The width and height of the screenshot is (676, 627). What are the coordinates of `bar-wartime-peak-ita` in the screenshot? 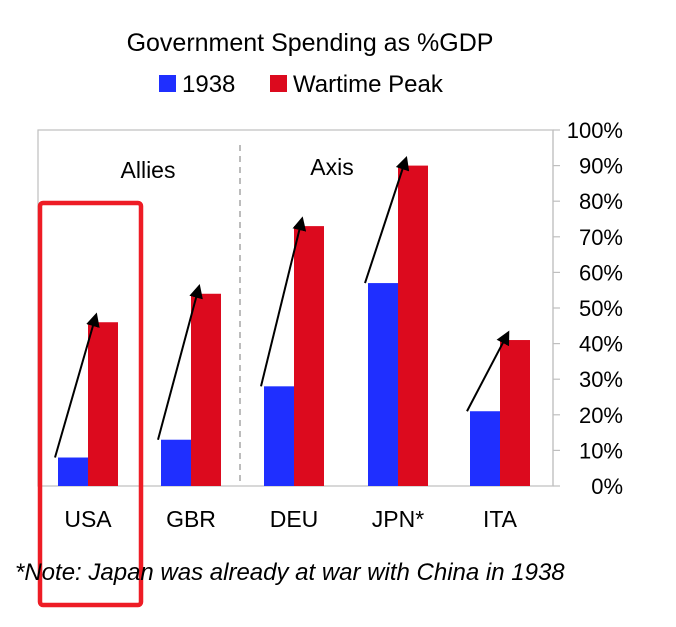 It's located at (515, 413).